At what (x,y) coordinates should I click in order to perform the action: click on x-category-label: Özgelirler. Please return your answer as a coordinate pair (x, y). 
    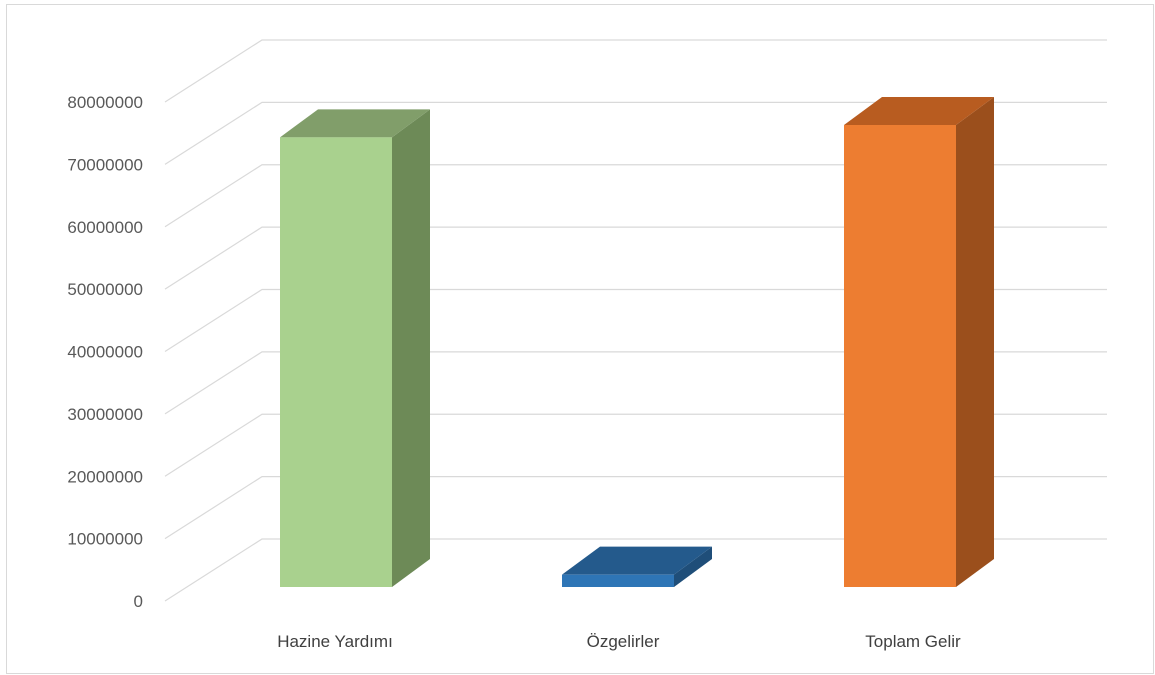
    Looking at the image, I should click on (623, 641).